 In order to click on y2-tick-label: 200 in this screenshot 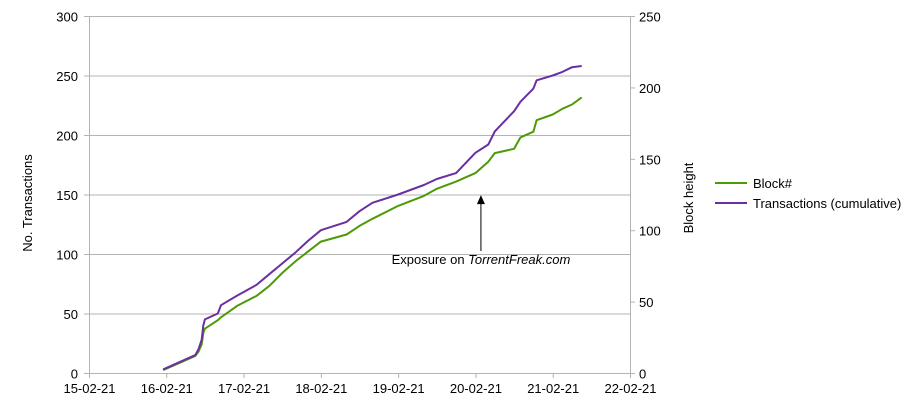, I will do `click(650, 88)`.